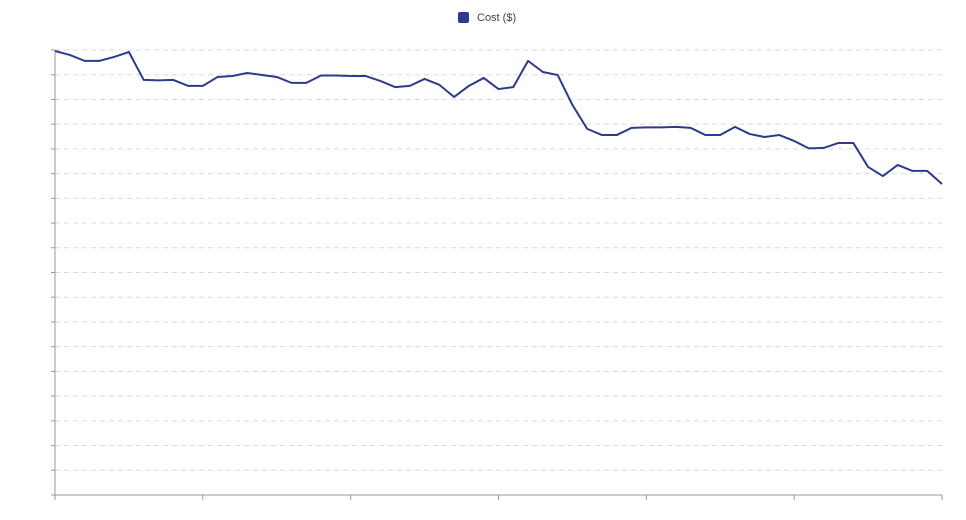  I want to click on legend-swatch, so click(463, 17).